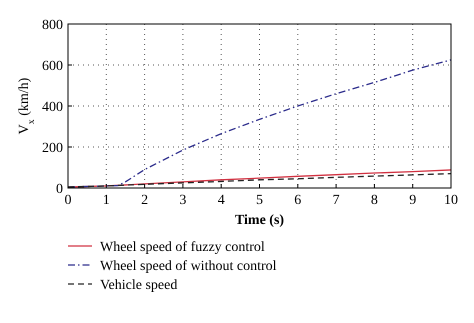 Image resolution: width=474 pixels, height=323 pixels. I want to click on line-series, so click(259, 180).